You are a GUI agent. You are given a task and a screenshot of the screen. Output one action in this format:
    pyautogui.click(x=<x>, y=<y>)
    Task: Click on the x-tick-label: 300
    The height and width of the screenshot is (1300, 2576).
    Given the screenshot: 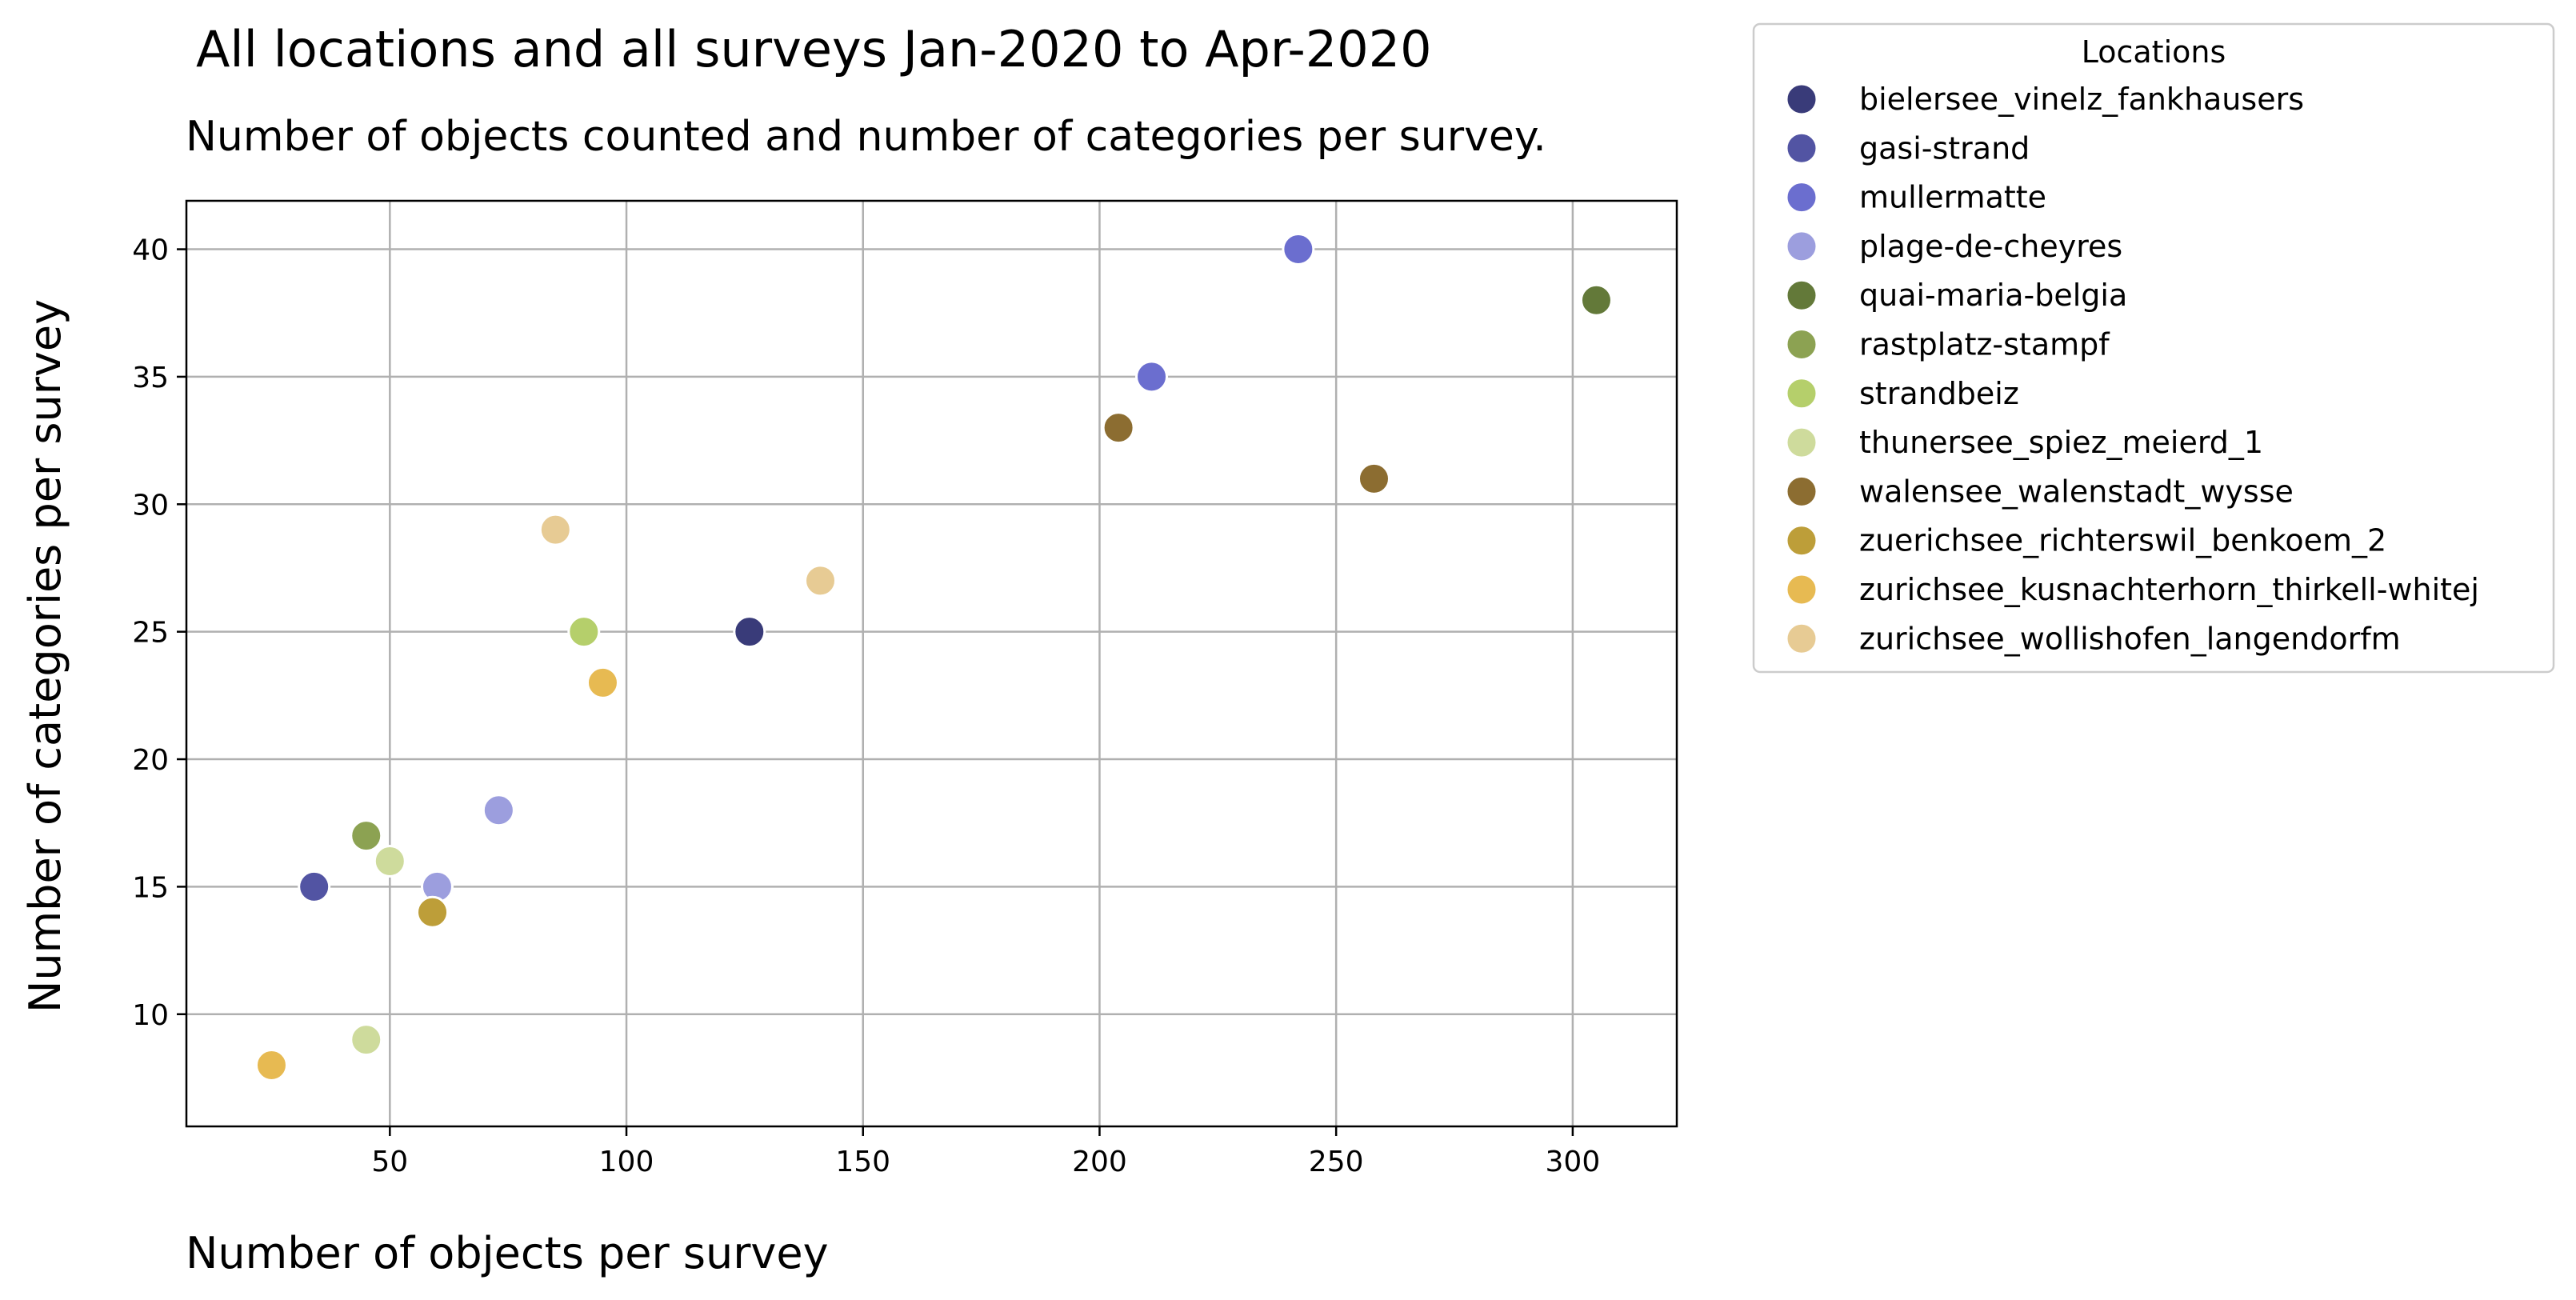 What is the action you would take?
    pyautogui.click(x=1573, y=1162)
    